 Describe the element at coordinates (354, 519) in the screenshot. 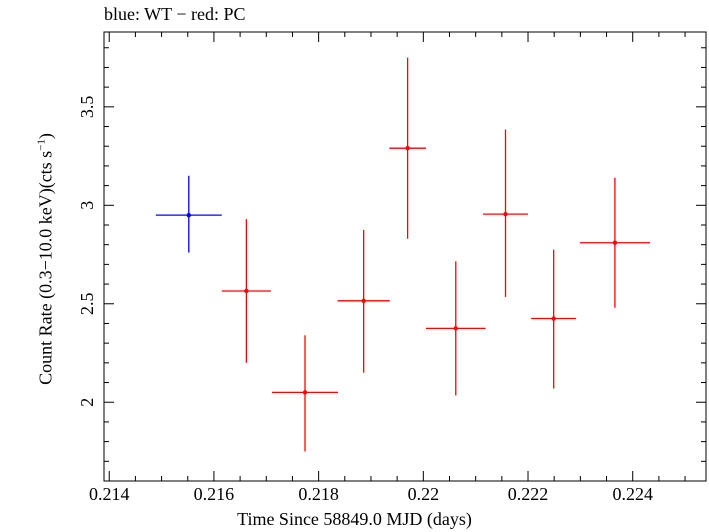

I see `x-axis-label: Time Since 58849.0 MJD (days)` at that location.